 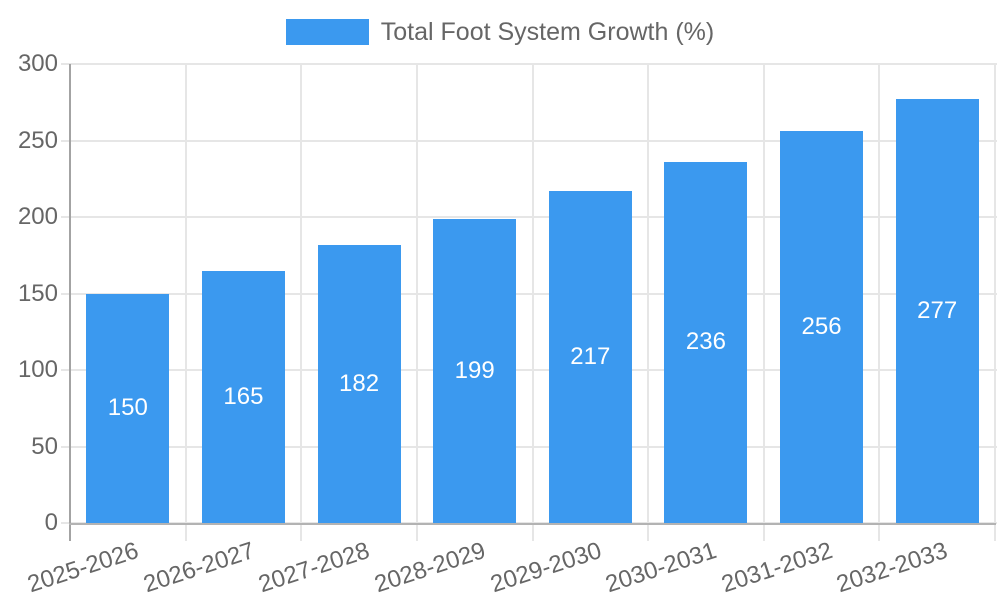 I want to click on x-tick-label: 2032-2033, so click(x=892, y=568).